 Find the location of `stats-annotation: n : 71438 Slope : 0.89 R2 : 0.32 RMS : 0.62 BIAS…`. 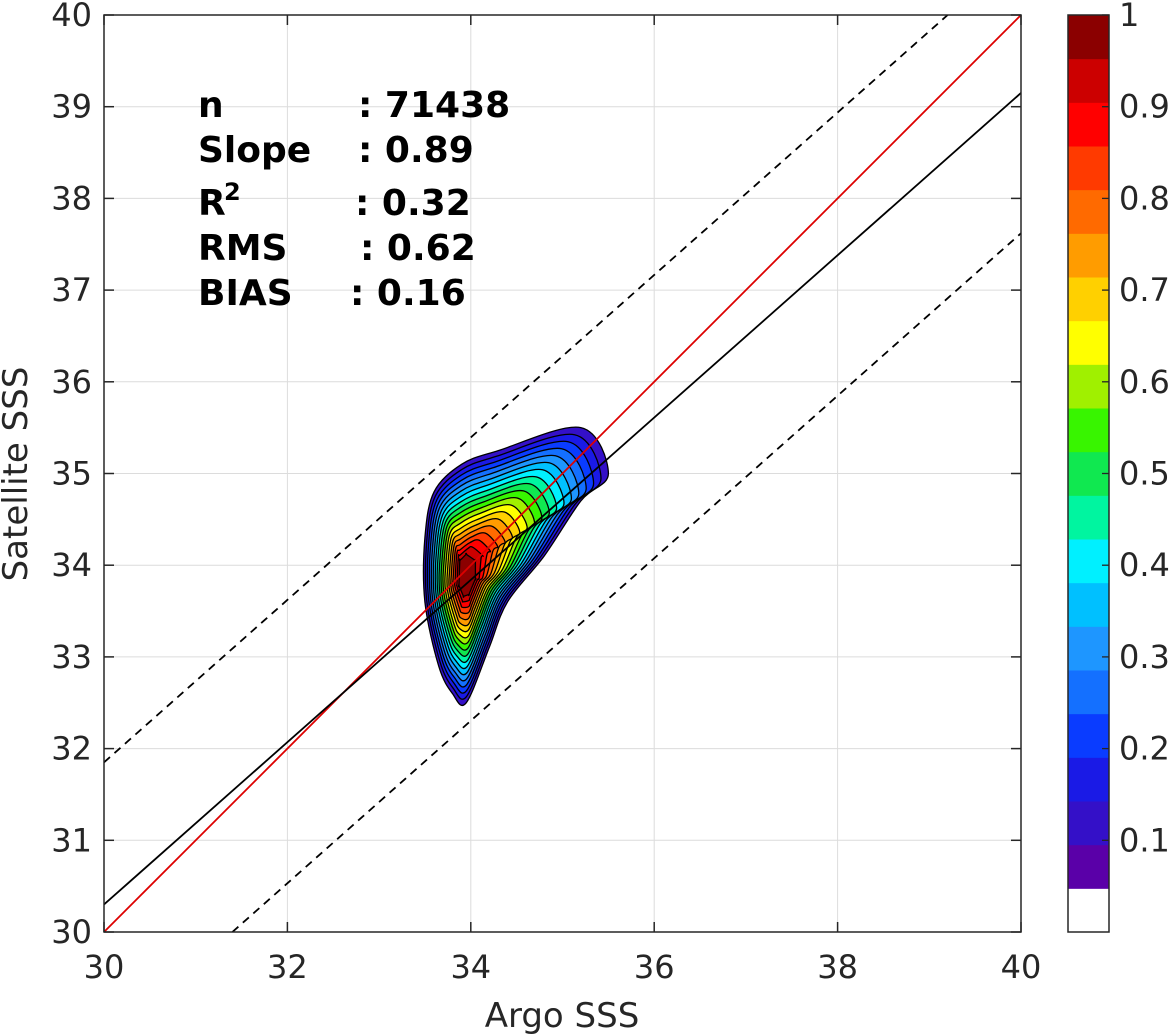

stats-annotation: n : 71438 Slope : 0.89 R2 : 0.32 RMS : 0.62 BIAS… is located at coordinates (354, 199).